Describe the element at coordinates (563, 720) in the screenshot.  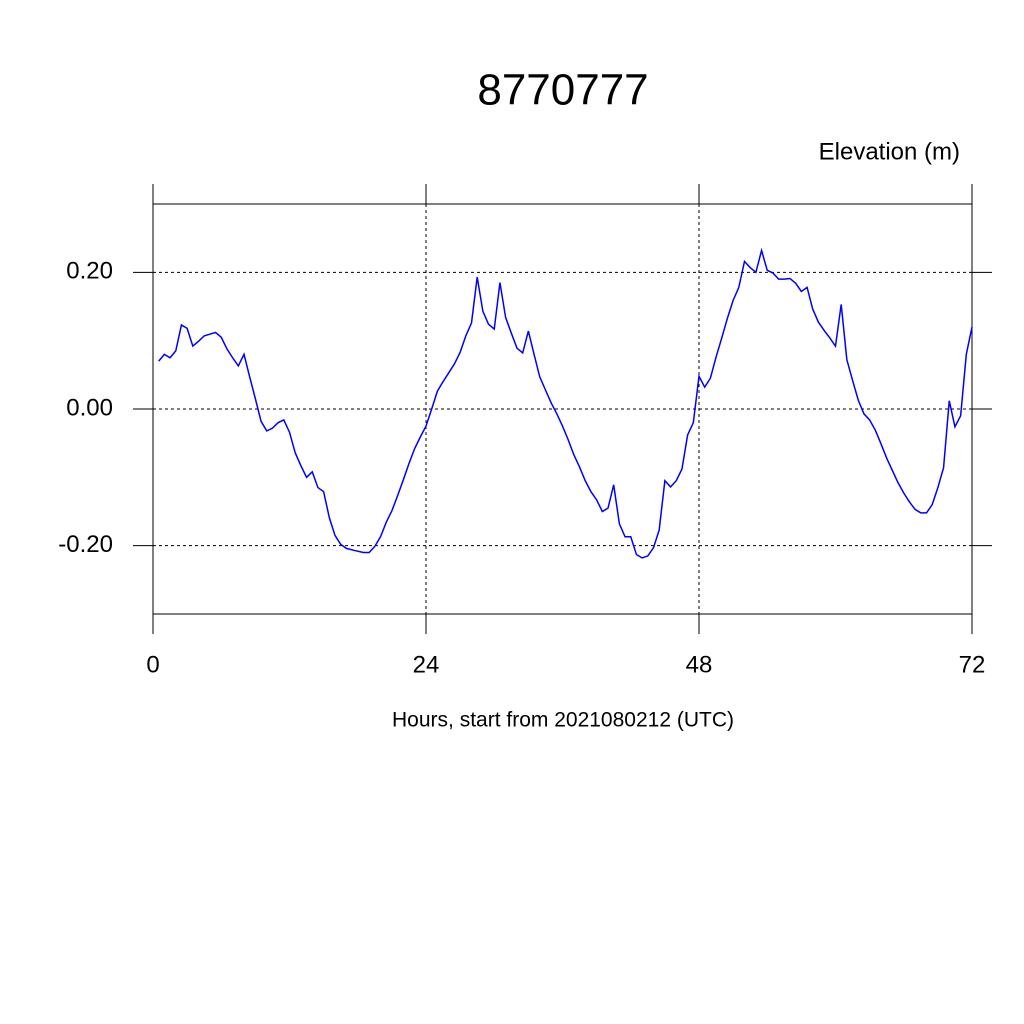
I see `x-axis-label: Hours, start from 2021080212 (UTC)` at that location.